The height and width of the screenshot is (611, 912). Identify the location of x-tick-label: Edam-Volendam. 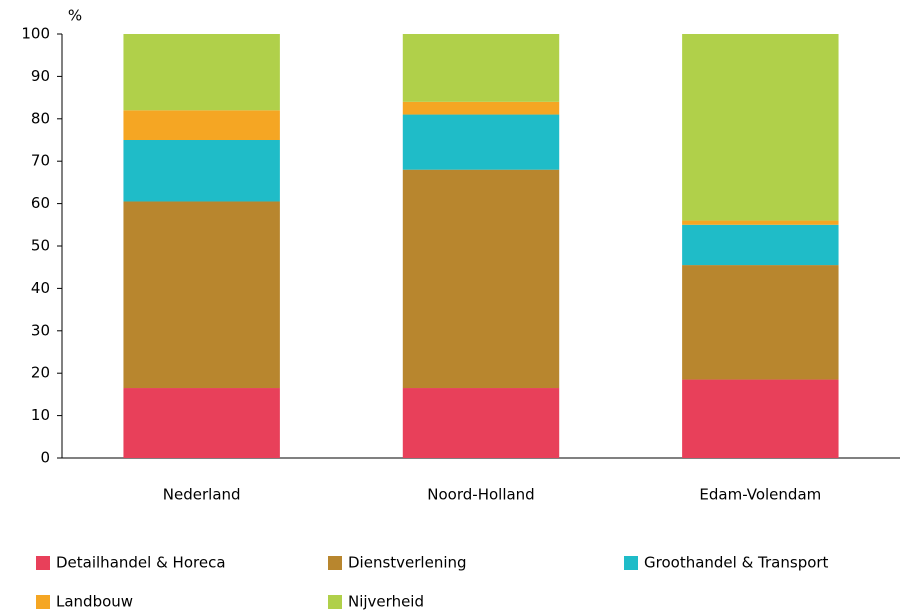
(760, 495).